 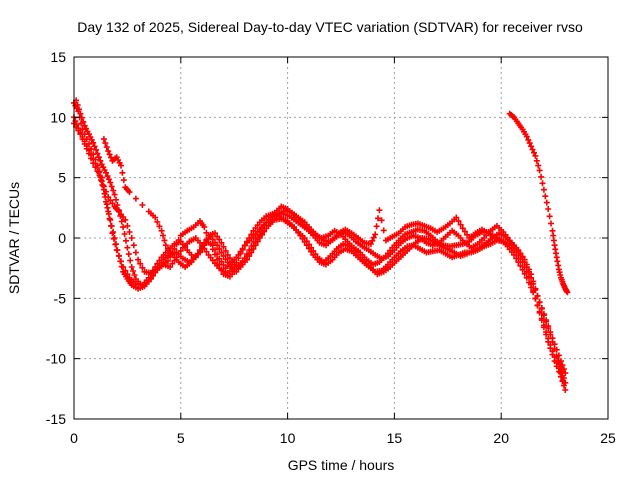 What do you see at coordinates (58, 117) in the screenshot?
I see `y-tick-label: 10` at bounding box center [58, 117].